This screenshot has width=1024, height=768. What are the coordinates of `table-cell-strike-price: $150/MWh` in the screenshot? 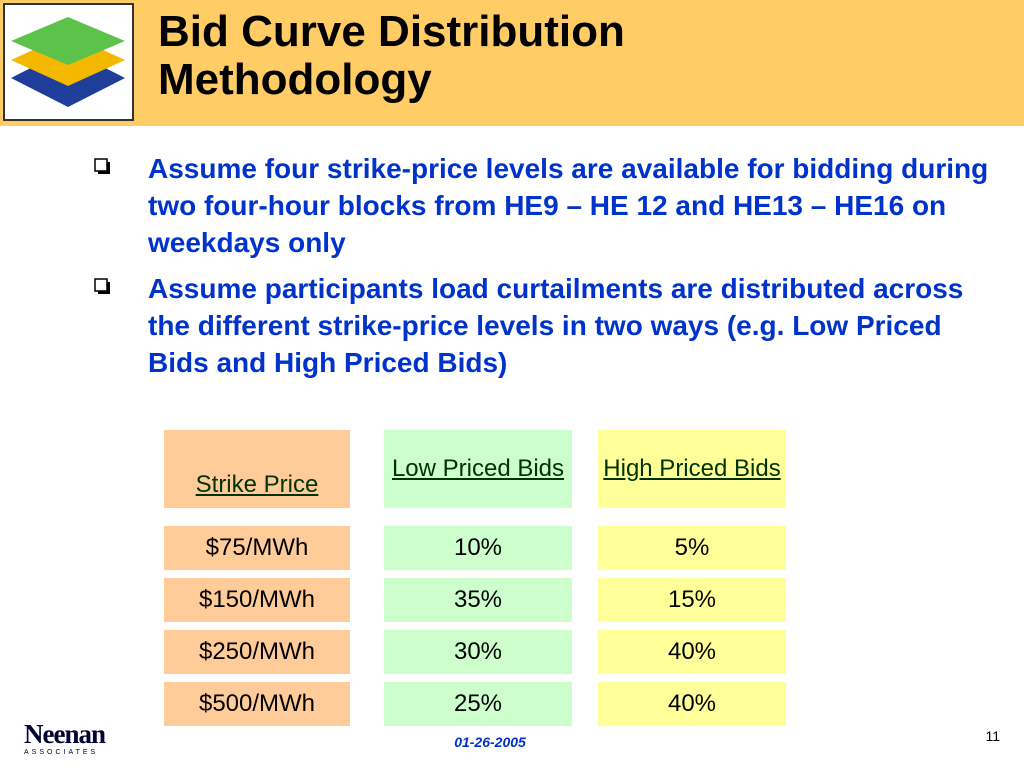 It's located at (257, 600).